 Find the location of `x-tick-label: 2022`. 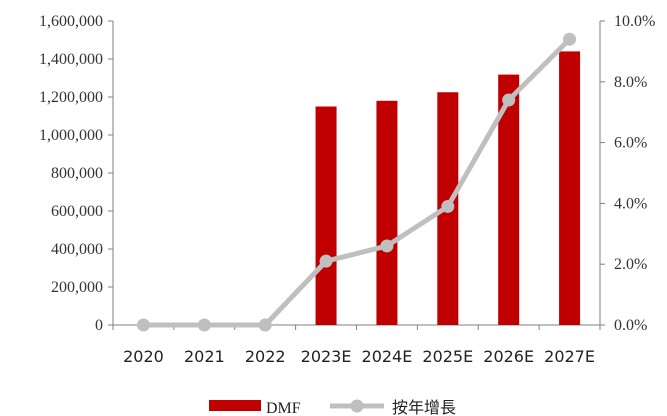

x-tick-label: 2022 is located at coordinates (265, 356).